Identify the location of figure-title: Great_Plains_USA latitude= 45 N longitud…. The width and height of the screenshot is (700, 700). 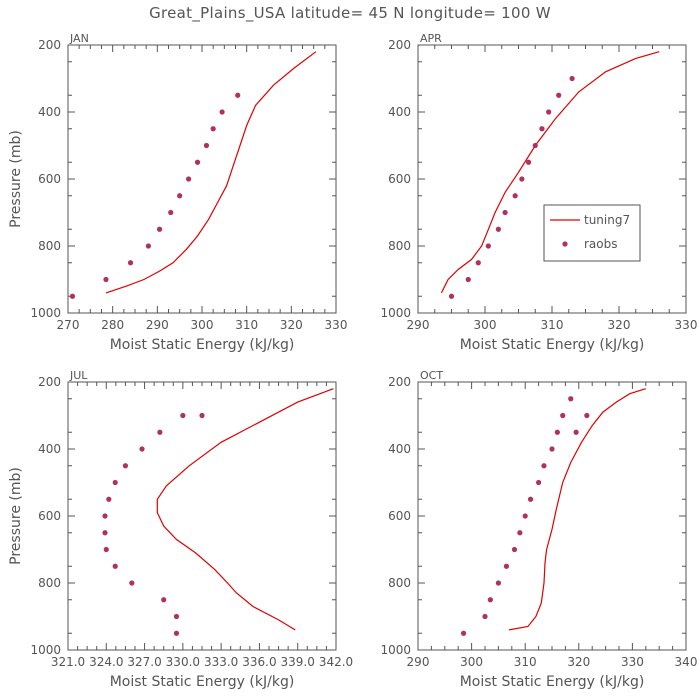
(350, 13).